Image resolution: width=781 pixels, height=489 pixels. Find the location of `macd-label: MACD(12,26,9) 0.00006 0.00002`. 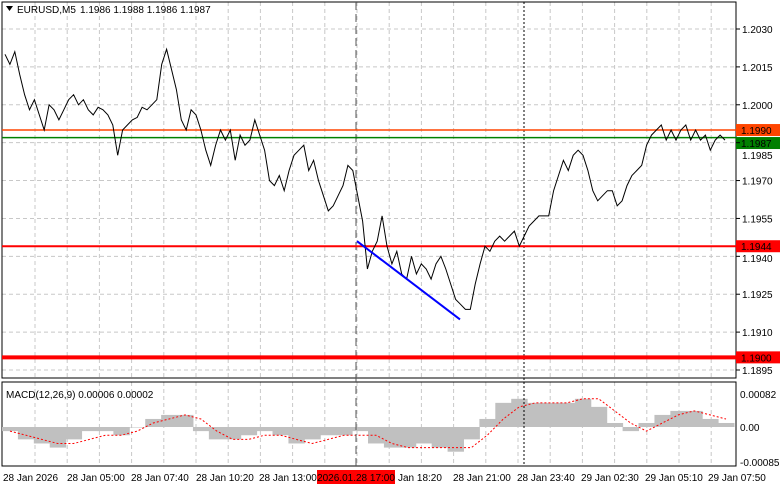

macd-label: MACD(12,26,9) 0.00006 0.00002 is located at coordinates (80, 395).